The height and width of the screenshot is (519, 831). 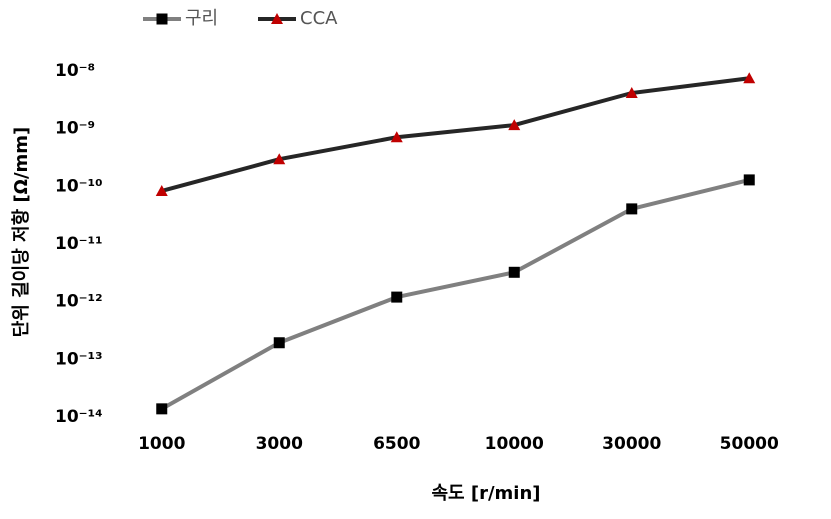 I want to click on y-tick-label: 10⁻¹², so click(x=79, y=302).